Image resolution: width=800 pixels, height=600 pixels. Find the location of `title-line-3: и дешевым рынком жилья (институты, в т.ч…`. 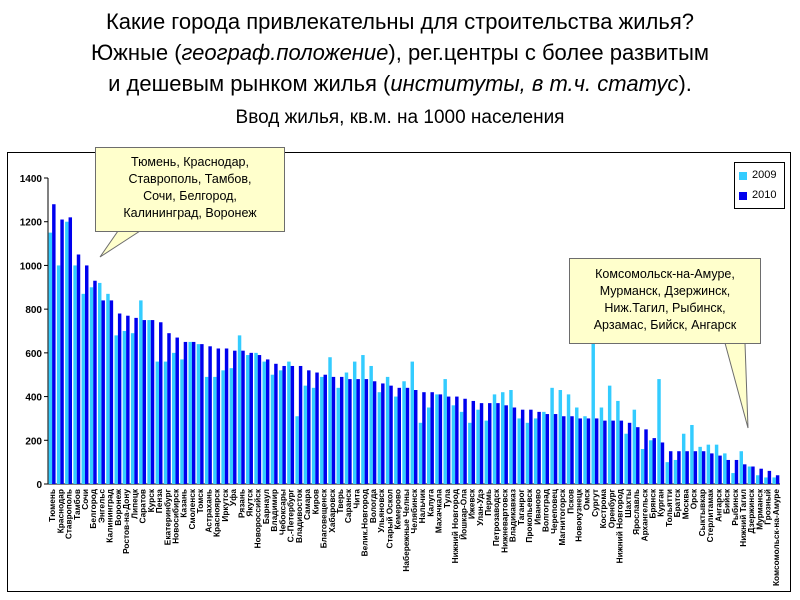

title-line-3: и дешевым рынком жилья (институты, в т.ч… is located at coordinates (400, 83).